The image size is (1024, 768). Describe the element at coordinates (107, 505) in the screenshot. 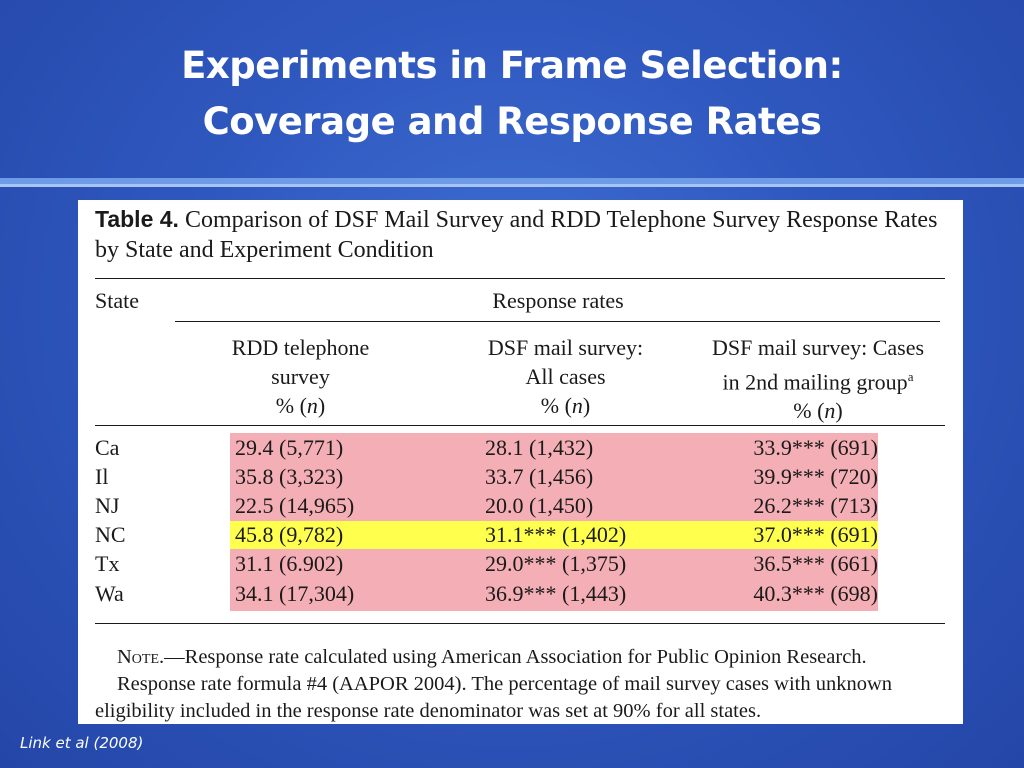

I see `row-state: NJ` at that location.